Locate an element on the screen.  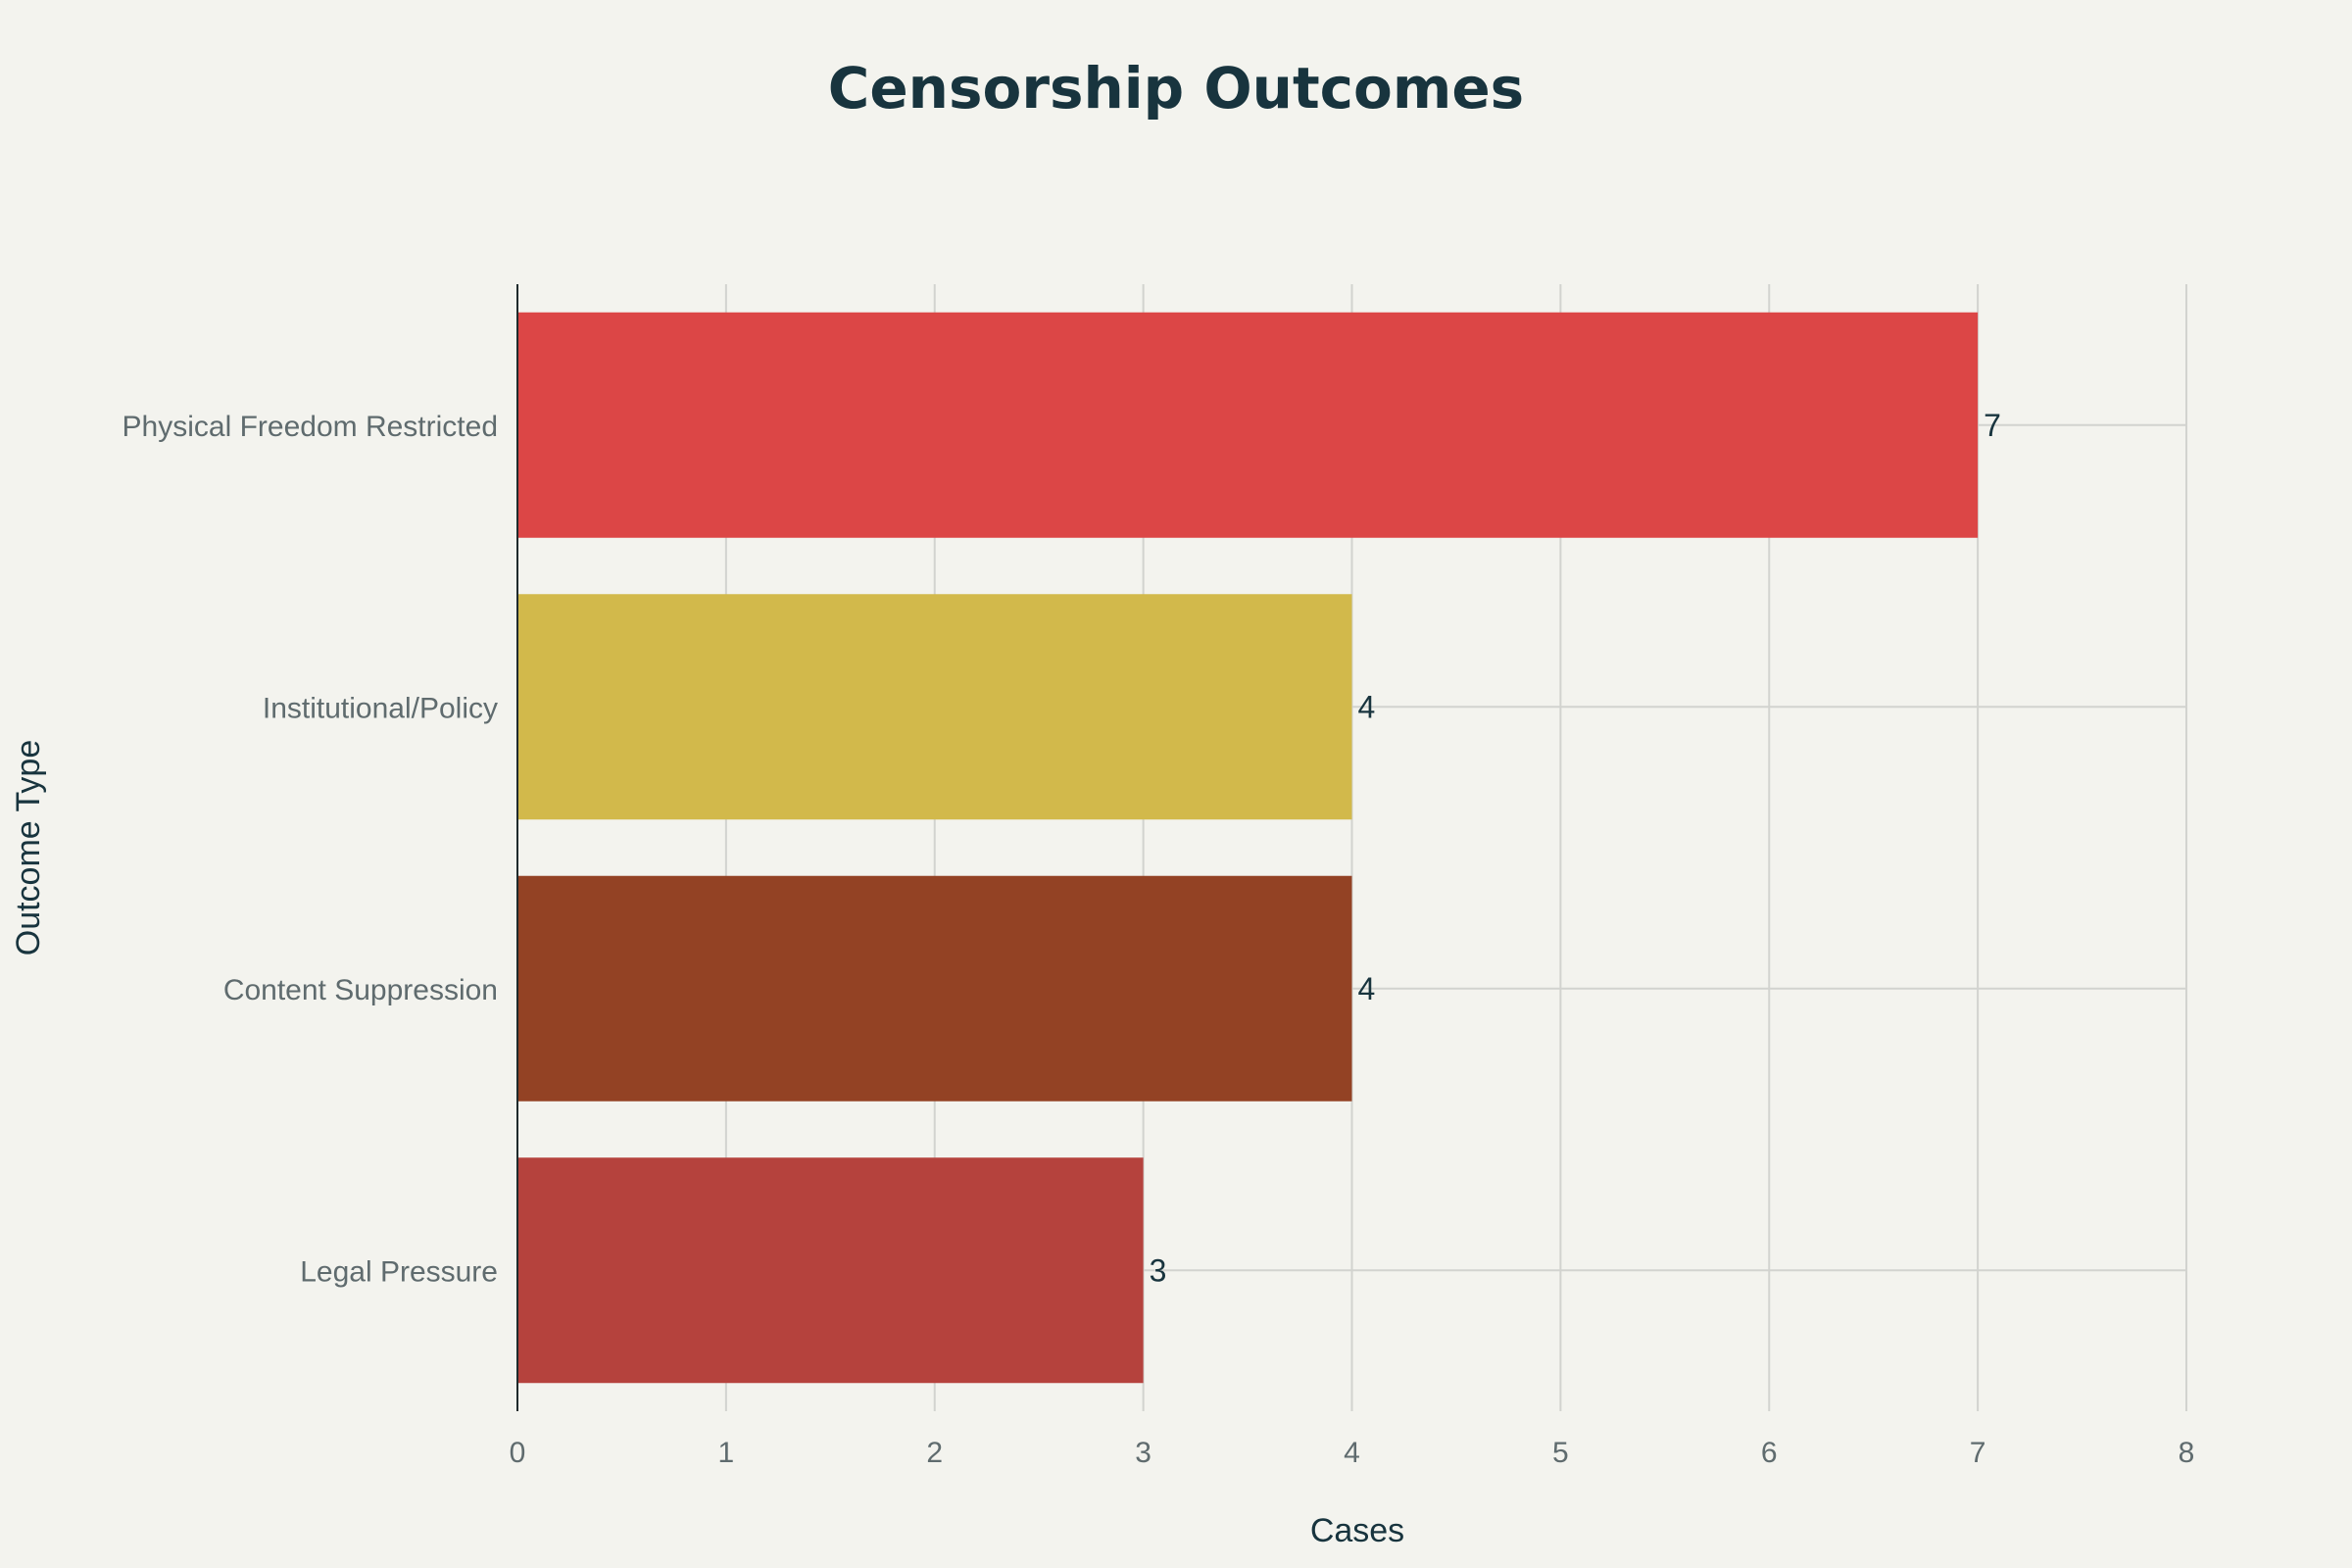
y-tick-label: Legal Pressure is located at coordinates (399, 1271).